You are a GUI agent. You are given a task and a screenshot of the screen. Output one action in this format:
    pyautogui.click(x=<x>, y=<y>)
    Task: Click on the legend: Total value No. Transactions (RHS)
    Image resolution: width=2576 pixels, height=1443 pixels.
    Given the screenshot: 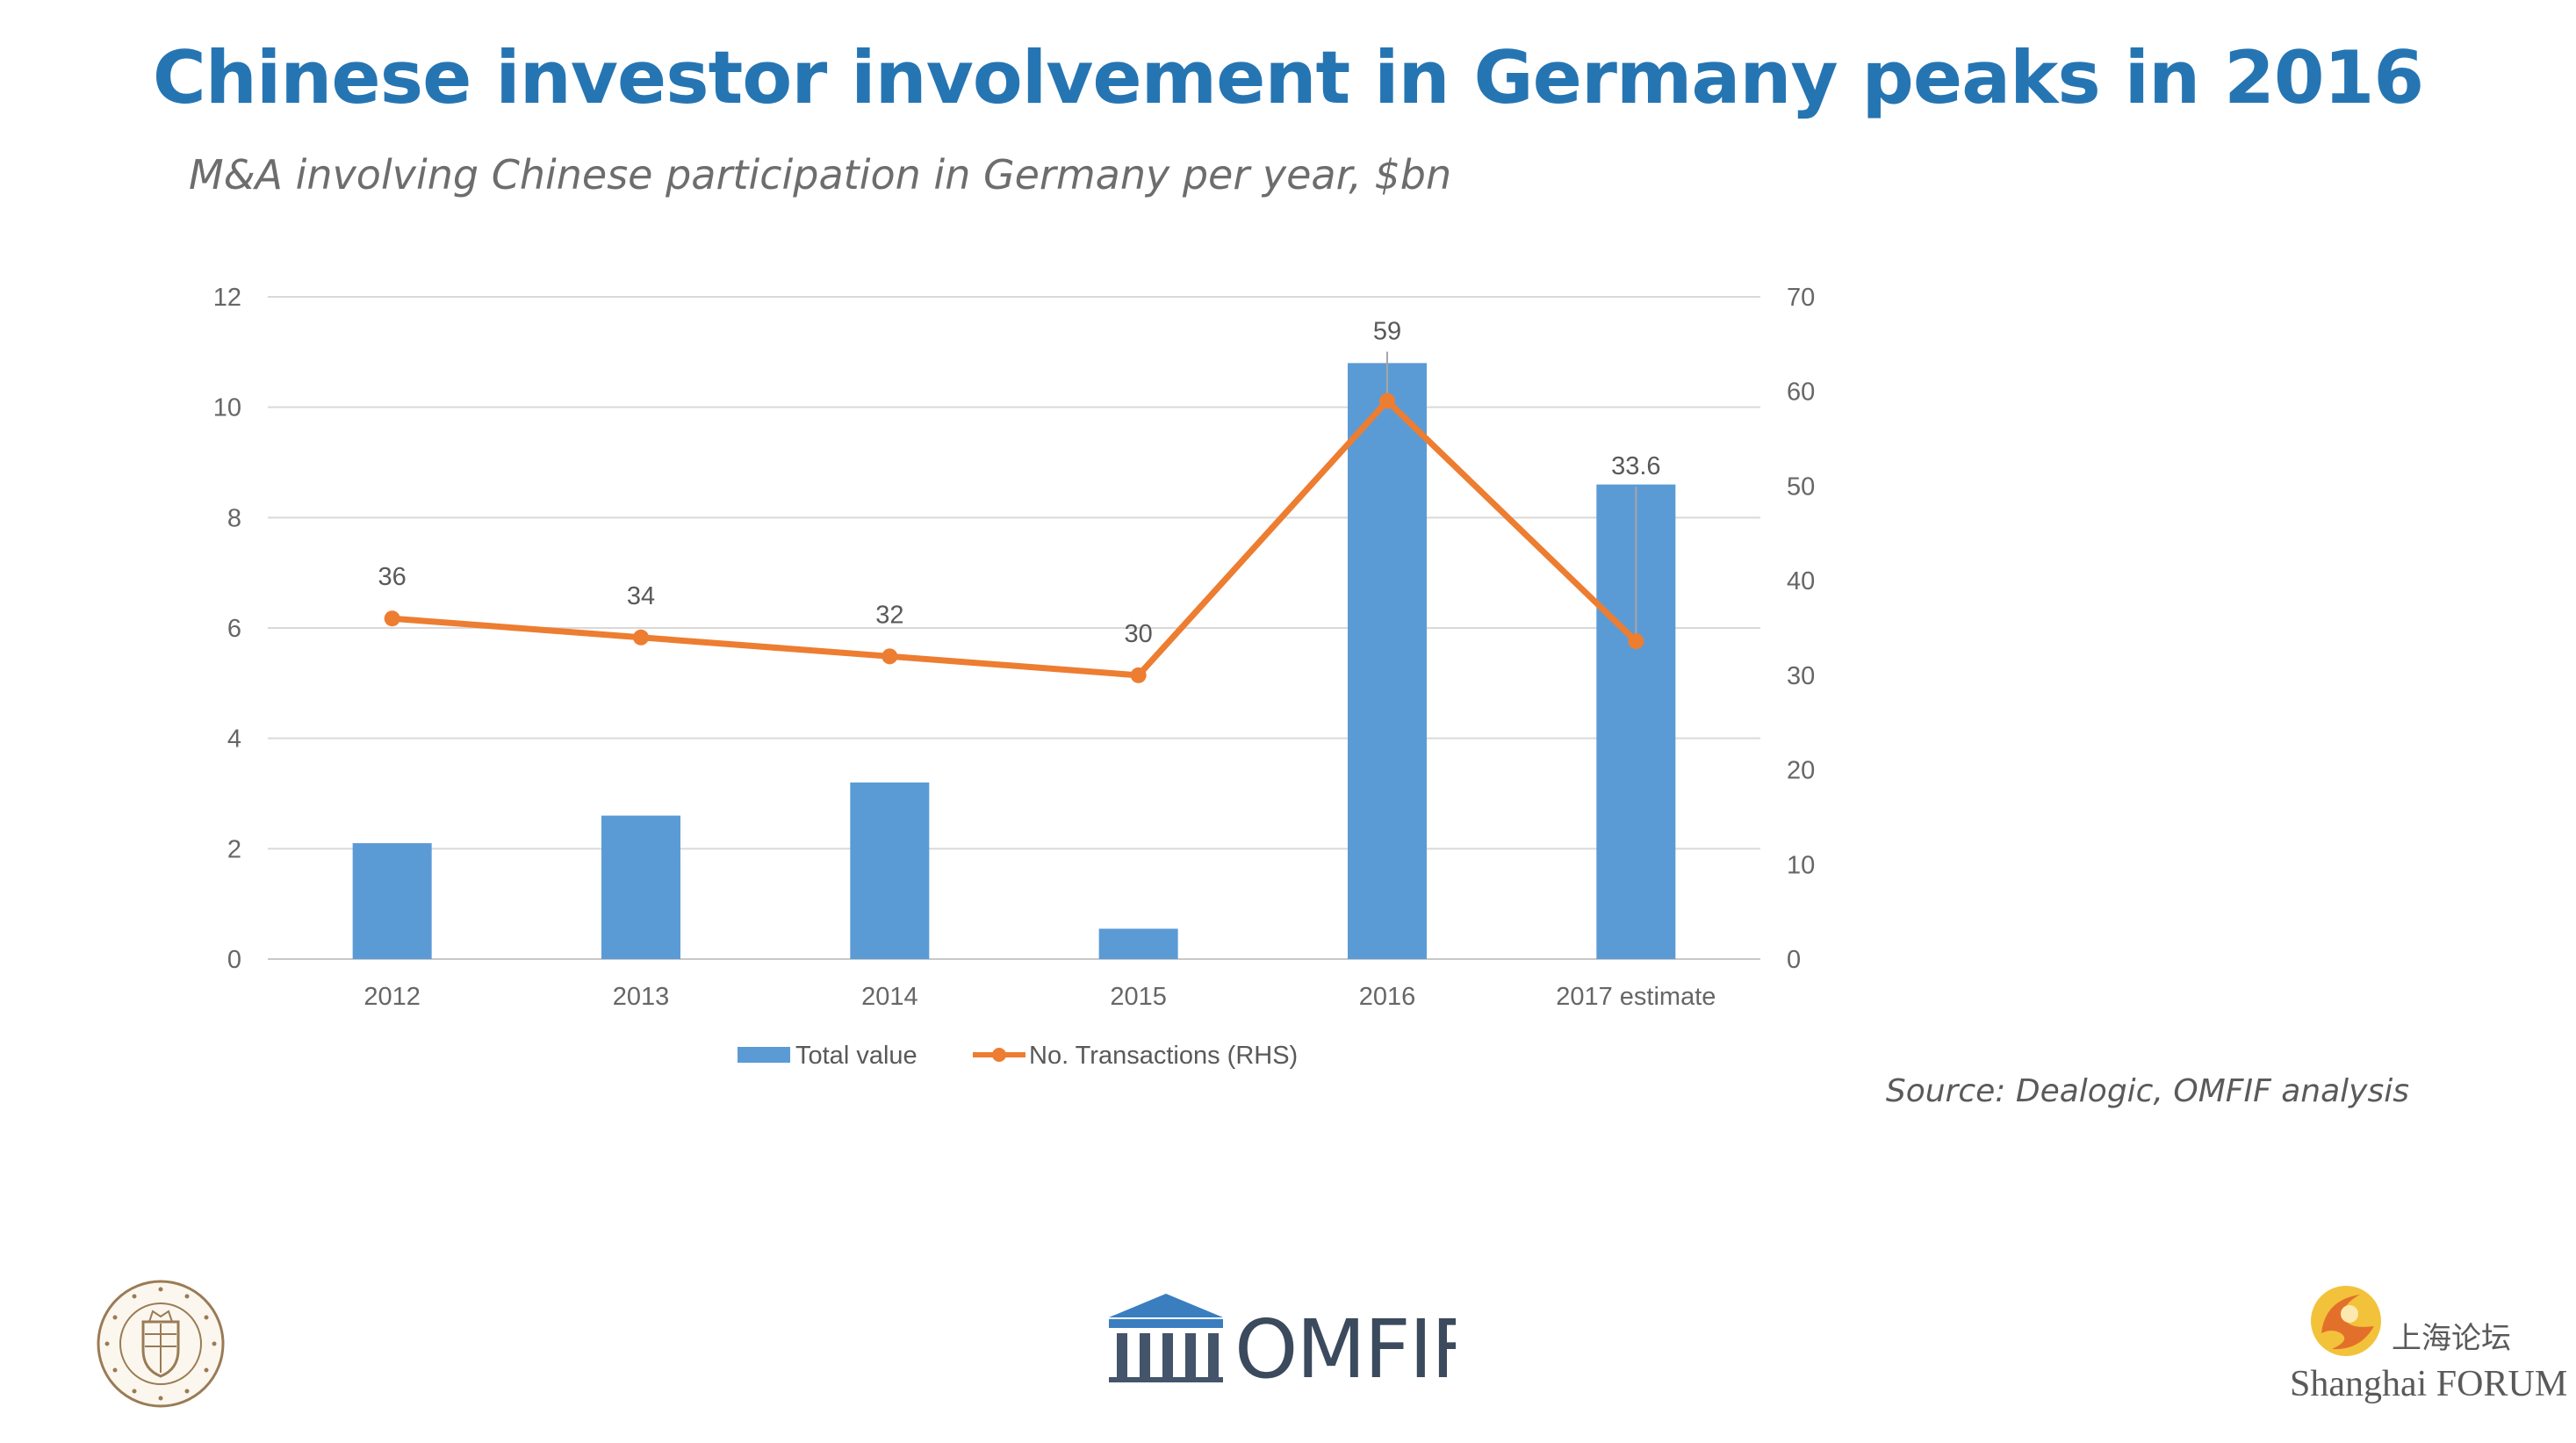 What is the action you would take?
    pyautogui.click(x=1018, y=1056)
    